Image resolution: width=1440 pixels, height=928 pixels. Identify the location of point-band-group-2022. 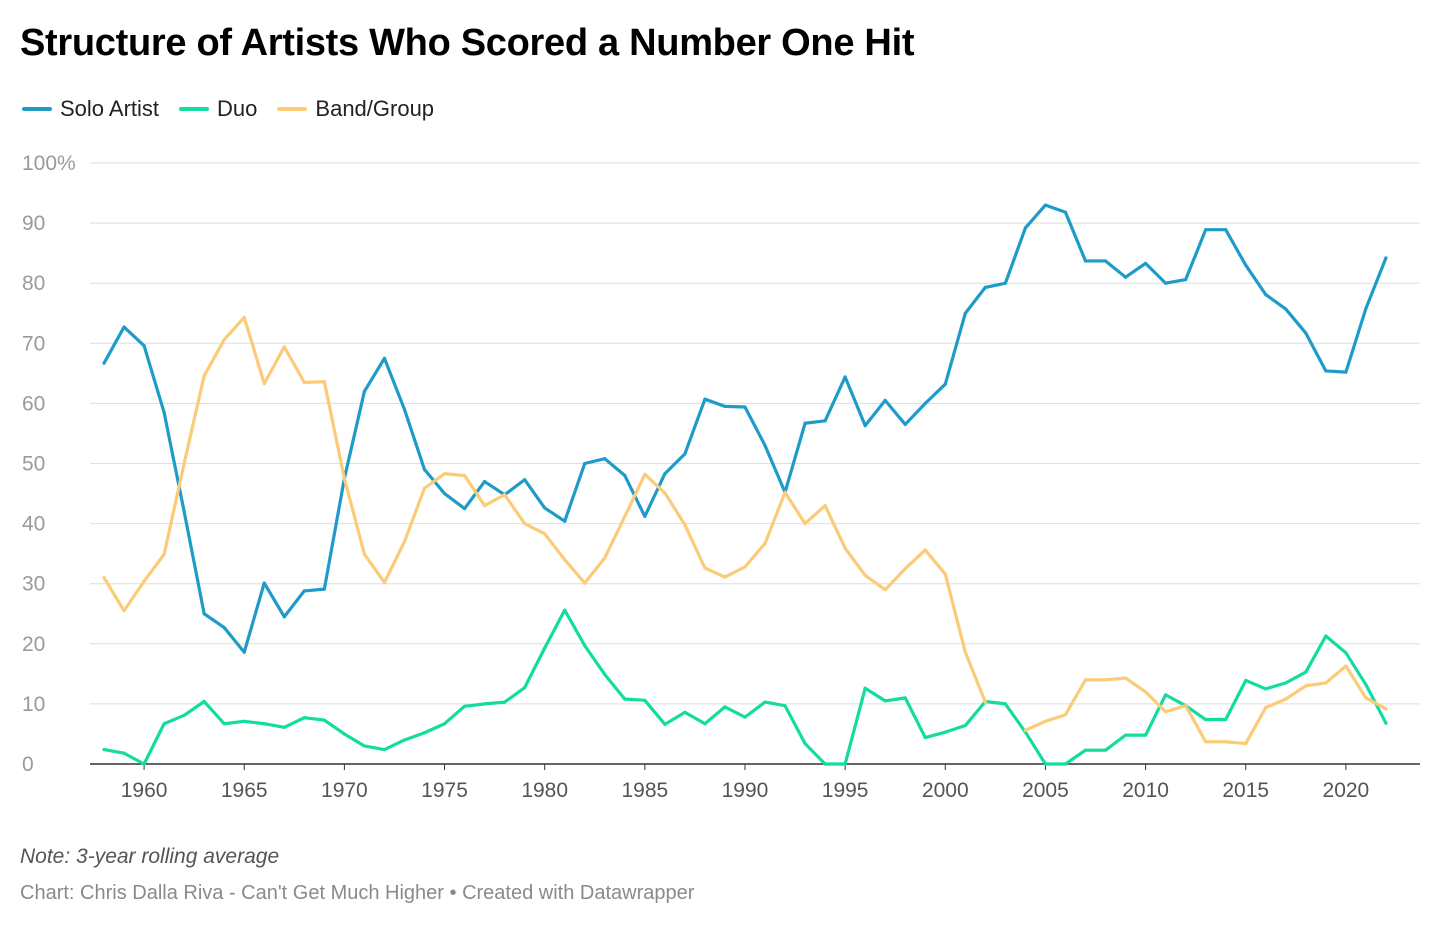
(1386, 709).